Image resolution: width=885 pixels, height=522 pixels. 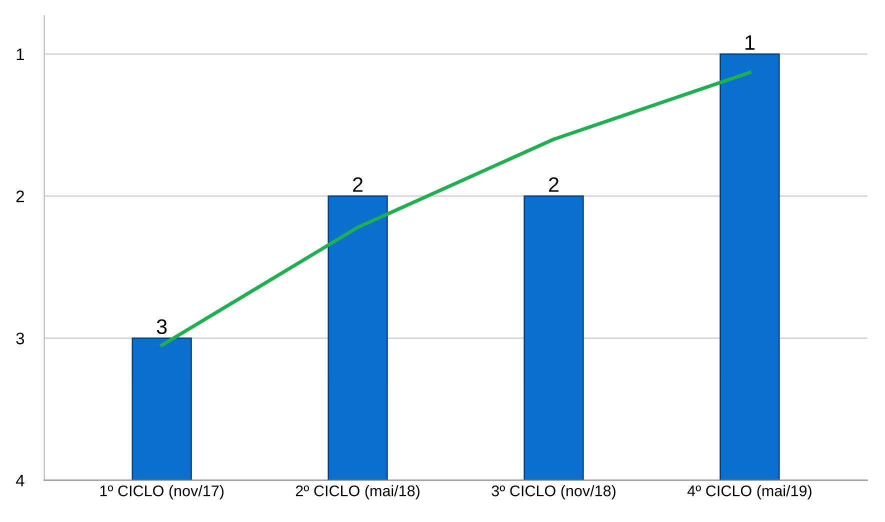 What do you see at coordinates (554, 492) in the screenshot?
I see `x-tick-label: 3º CICLO (nov/18)` at bounding box center [554, 492].